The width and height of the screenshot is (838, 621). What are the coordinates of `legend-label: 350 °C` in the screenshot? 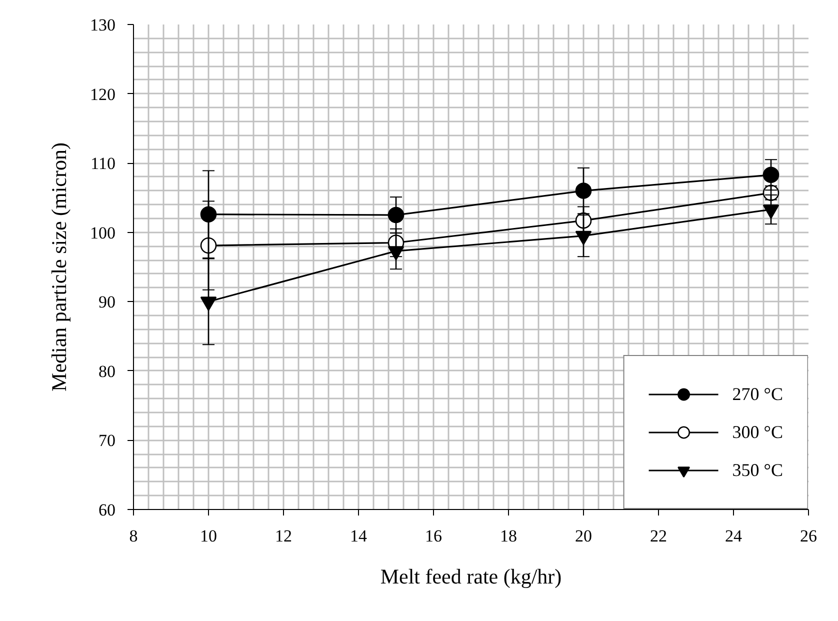 It's located at (757, 470).